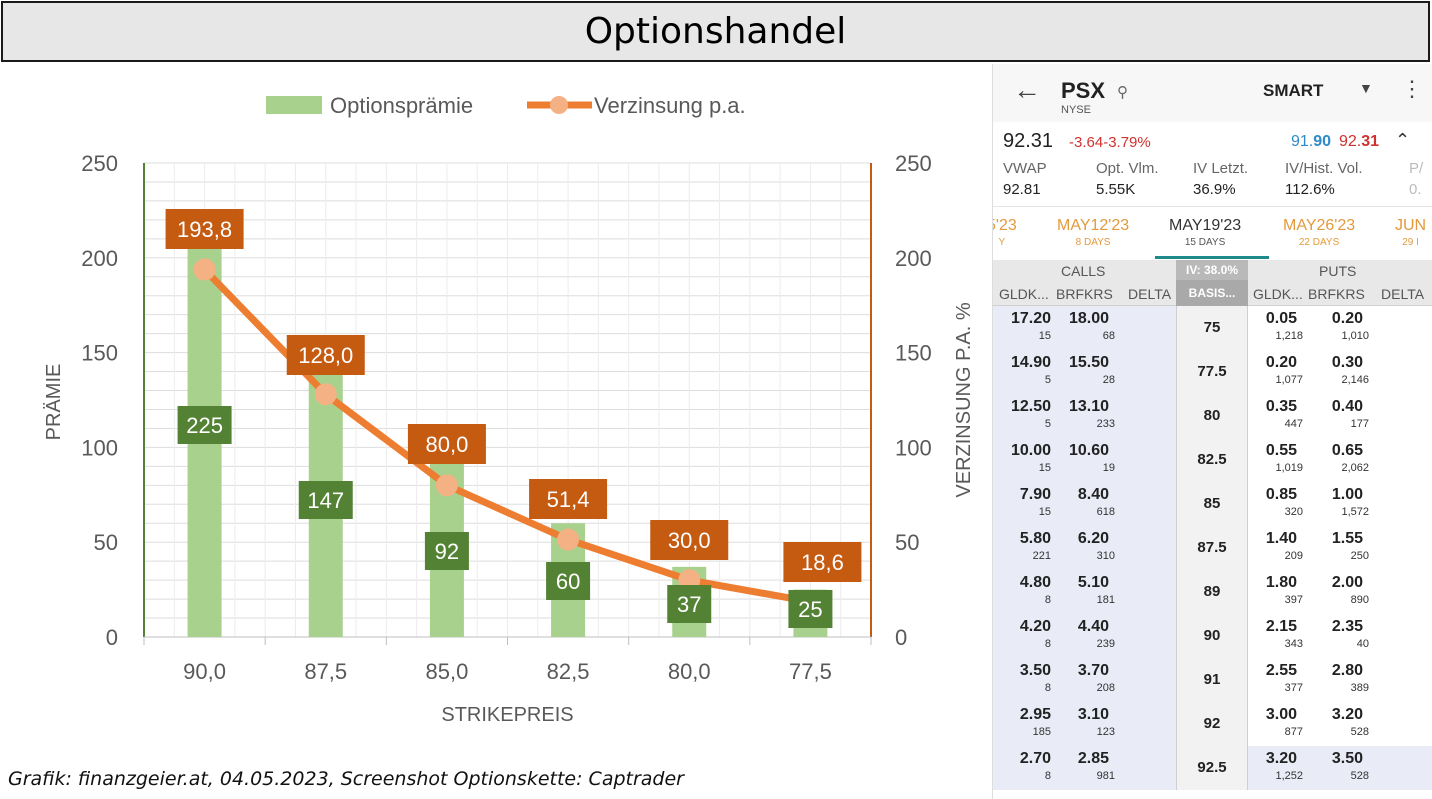 The width and height of the screenshot is (1432, 799). What do you see at coordinates (1035, 758) in the screenshot?
I see `call-bid: 2.70` at bounding box center [1035, 758].